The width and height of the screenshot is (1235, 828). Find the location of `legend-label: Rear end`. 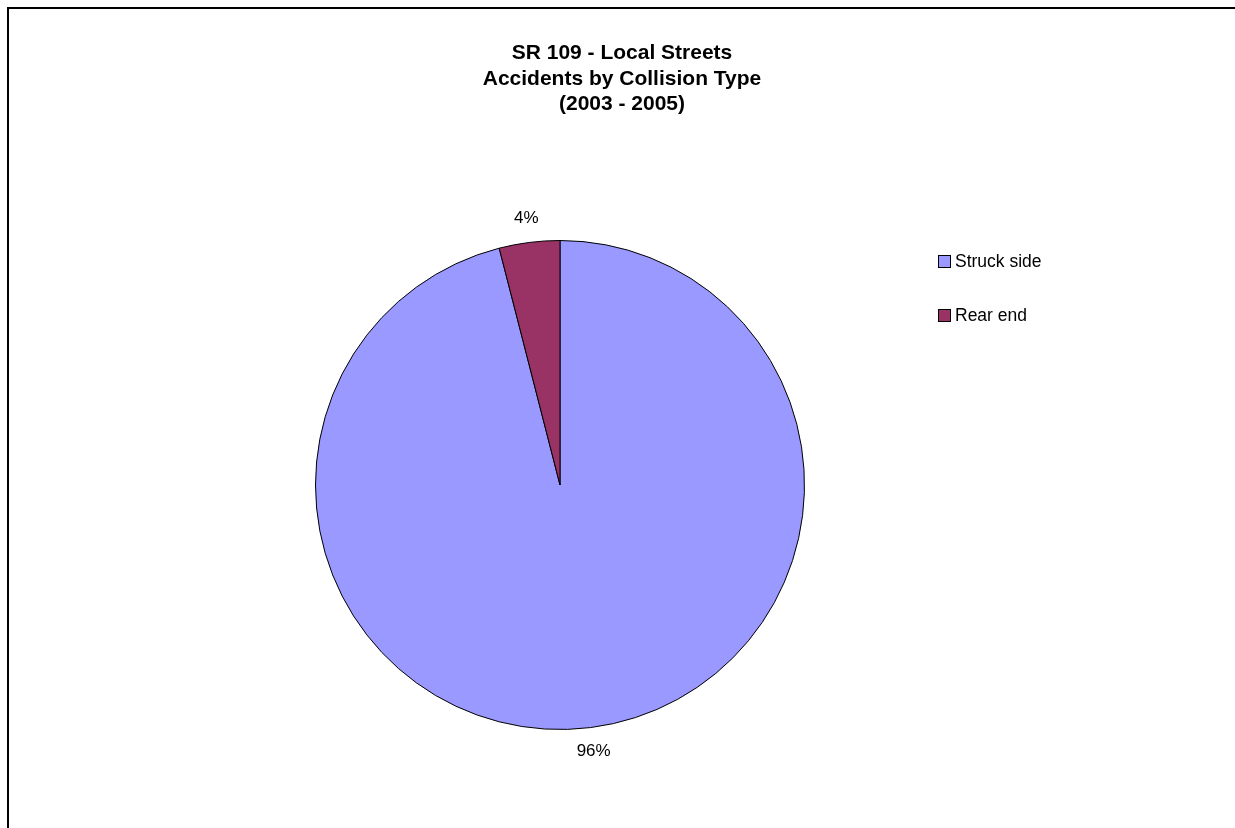

legend-label: Rear end is located at coordinates (991, 315).